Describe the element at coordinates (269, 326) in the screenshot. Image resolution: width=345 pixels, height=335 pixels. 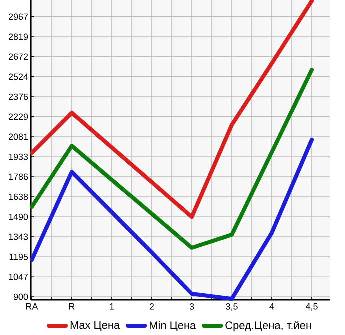
I see `legend-label: Сред.Цена, т.йен` at that location.